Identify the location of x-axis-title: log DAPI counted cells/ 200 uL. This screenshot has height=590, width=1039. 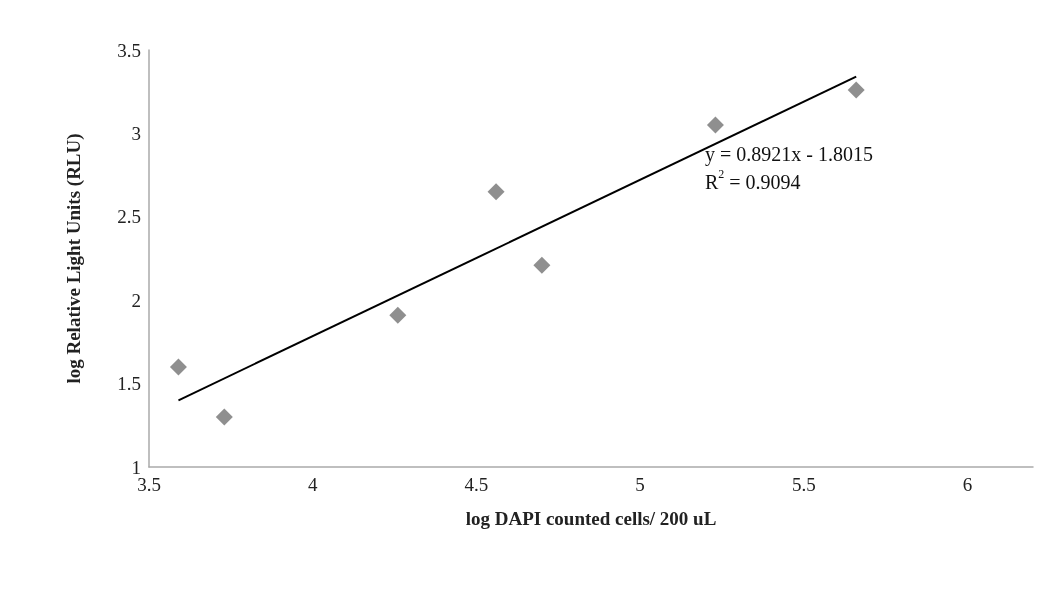
(591, 518).